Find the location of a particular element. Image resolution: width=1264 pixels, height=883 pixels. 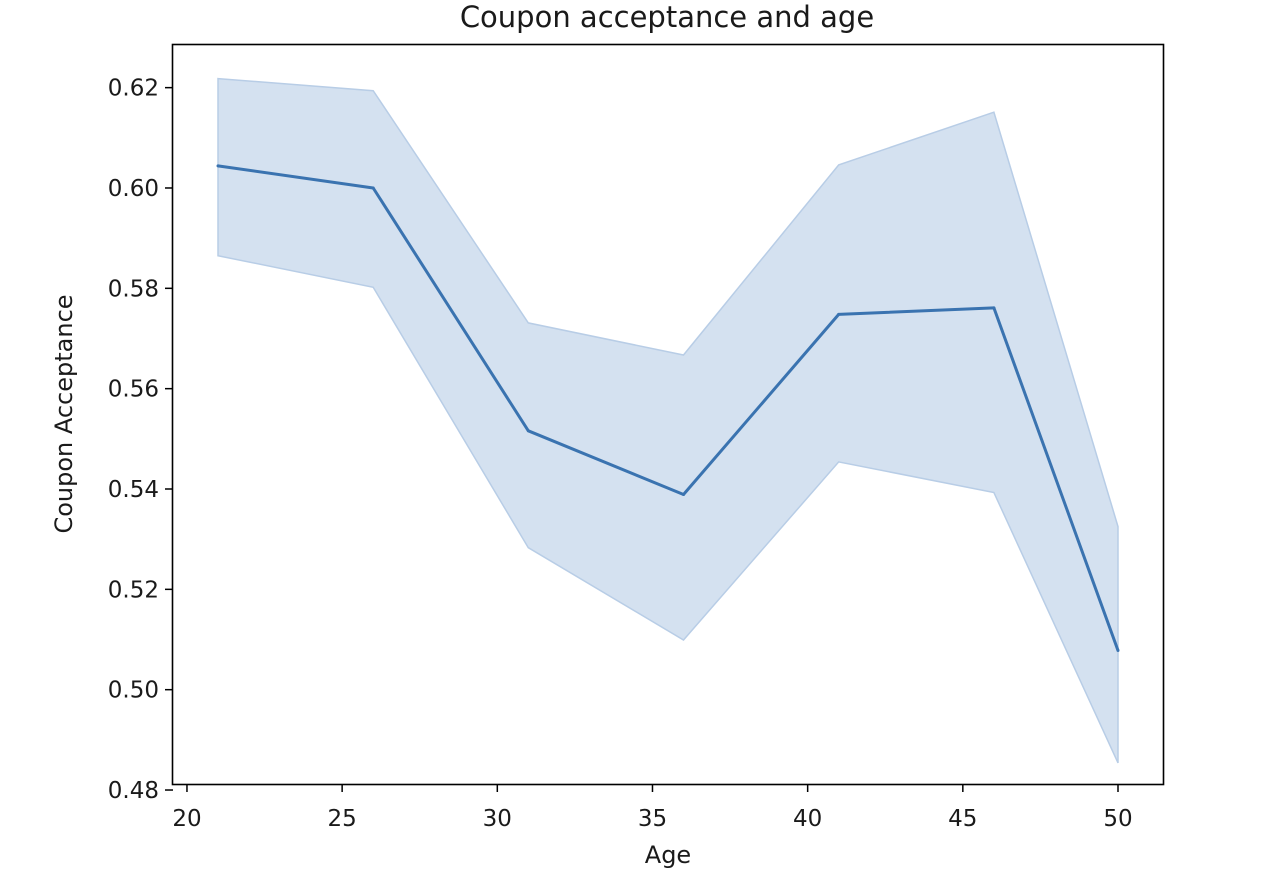

y-axis-label: Coupon Acceptance is located at coordinates (64, 413).